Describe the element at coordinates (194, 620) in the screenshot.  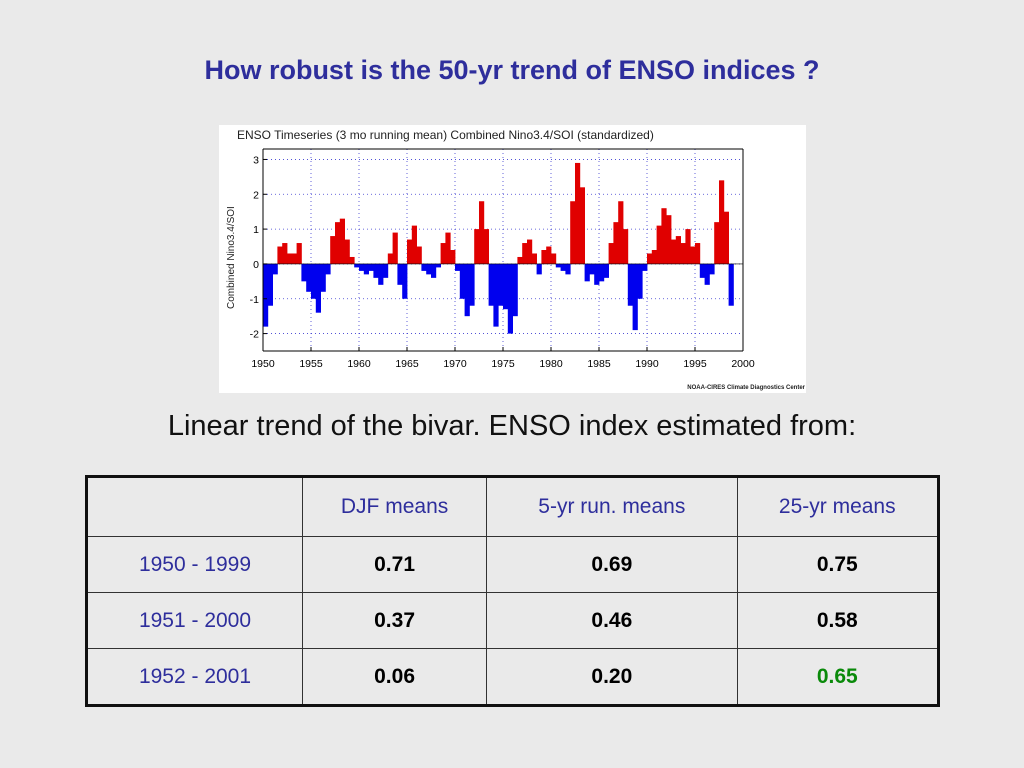
I see `row-label: 1951 - 2000` at that location.